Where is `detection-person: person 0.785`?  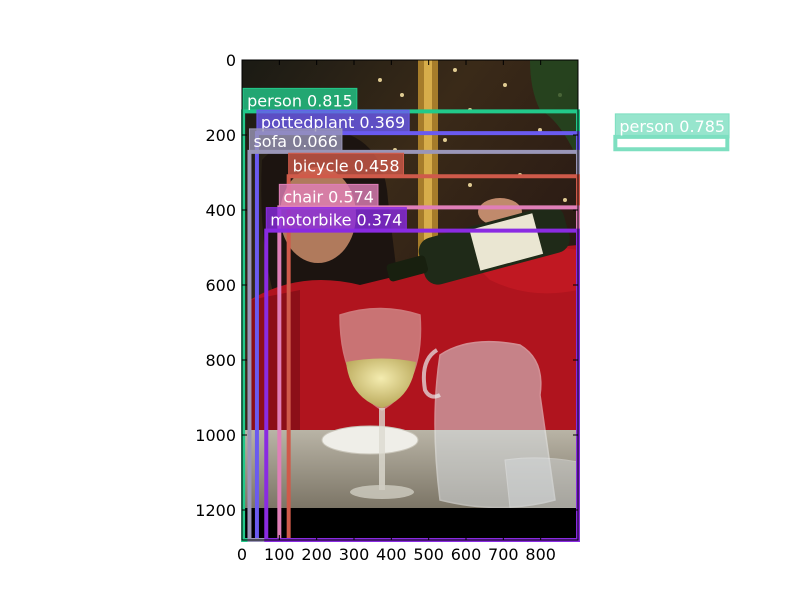 detection-person: person 0.785 is located at coordinates (671, 132).